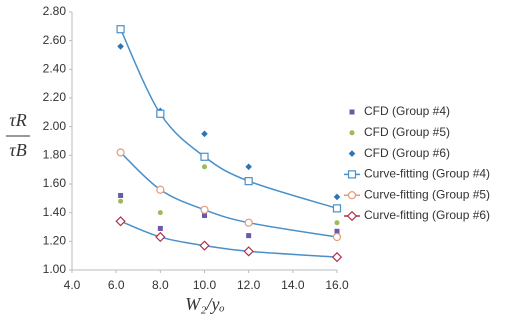 This screenshot has height=326, width=510. Describe the element at coordinates (337, 285) in the screenshot. I see `x-tick-label: 16.0` at that location.